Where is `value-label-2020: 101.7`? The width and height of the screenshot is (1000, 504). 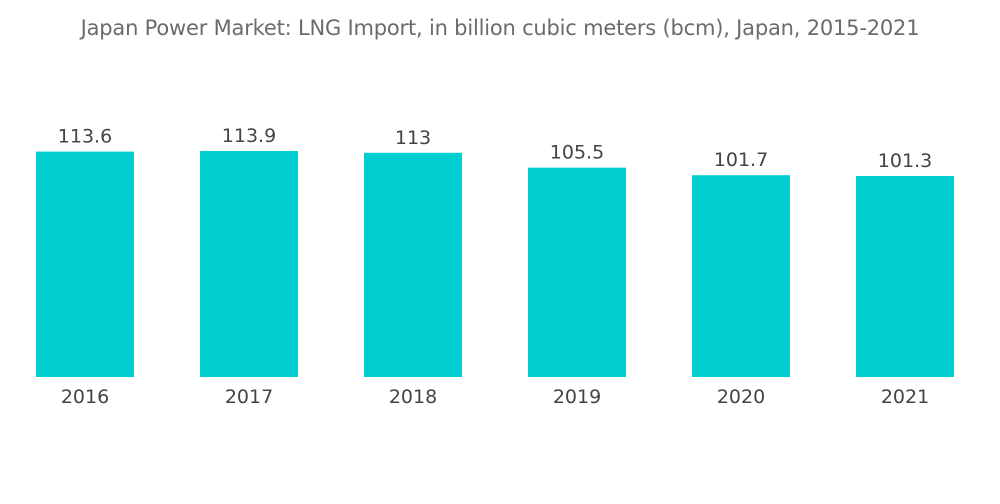
value-label-2020: 101.7 is located at coordinates (741, 160).